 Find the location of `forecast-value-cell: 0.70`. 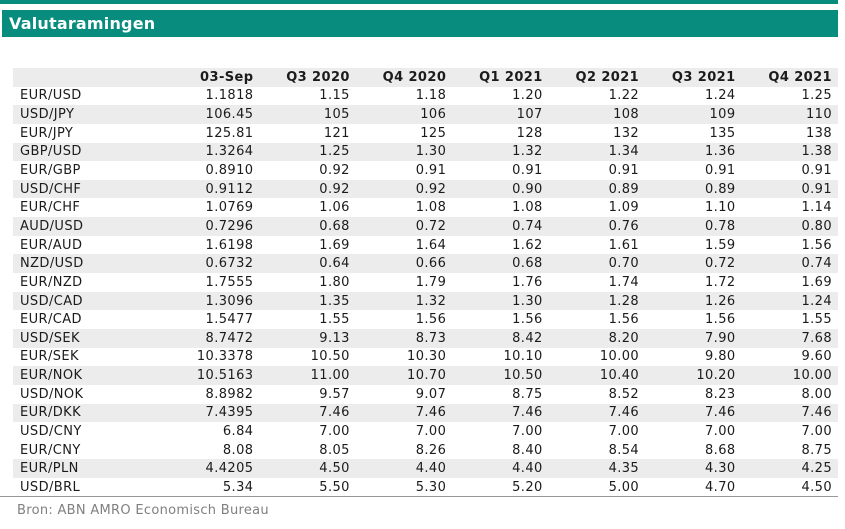

forecast-value-cell: 0.70 is located at coordinates (597, 264).